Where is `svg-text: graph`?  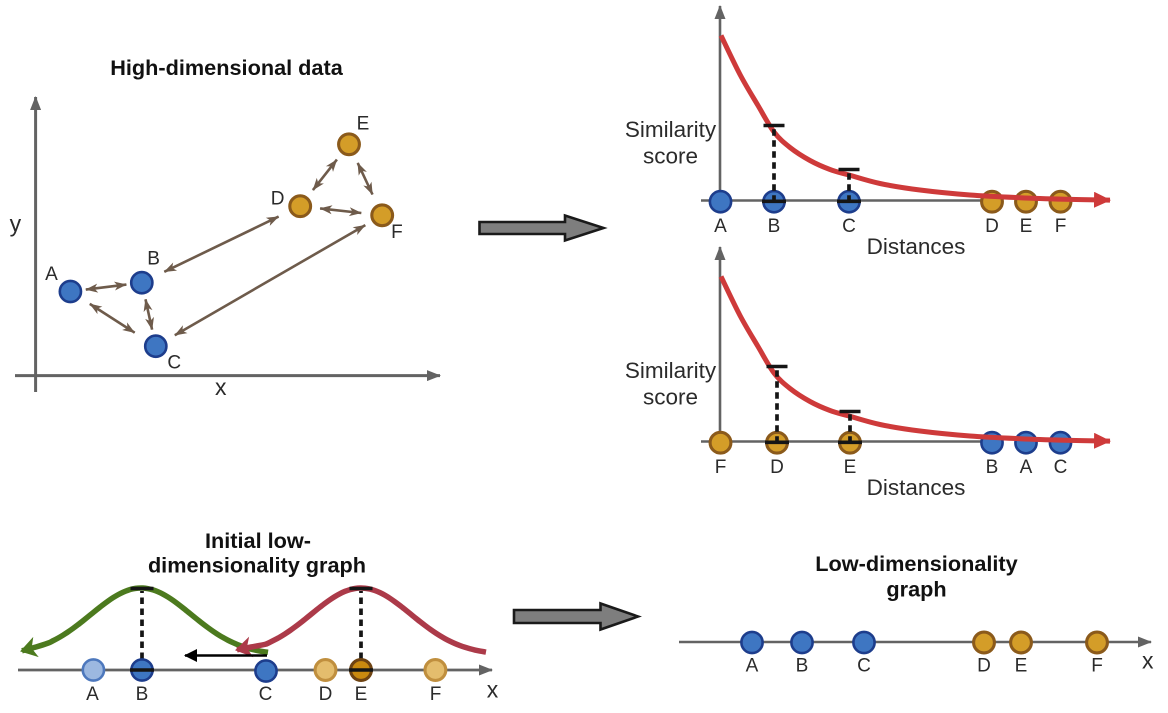
svg-text: graph is located at coordinates (916, 589).